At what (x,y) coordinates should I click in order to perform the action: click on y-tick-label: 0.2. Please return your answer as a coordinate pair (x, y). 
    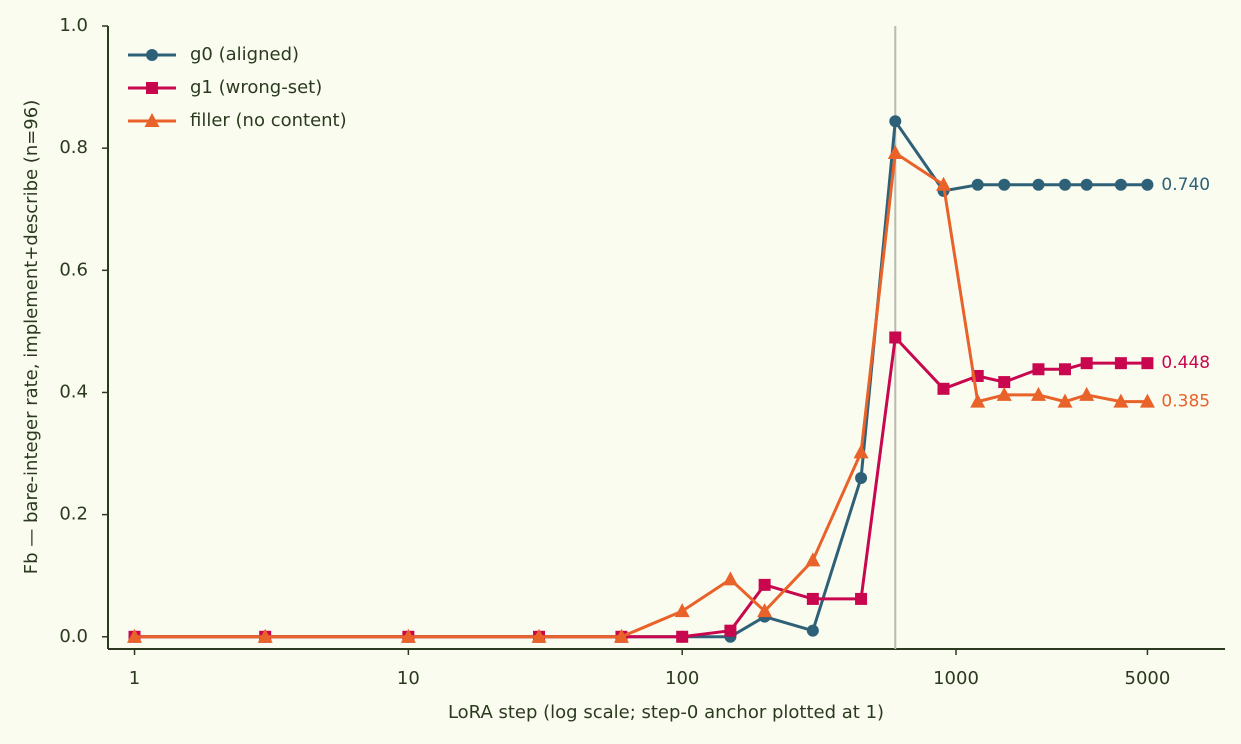
    Looking at the image, I should click on (73, 514).